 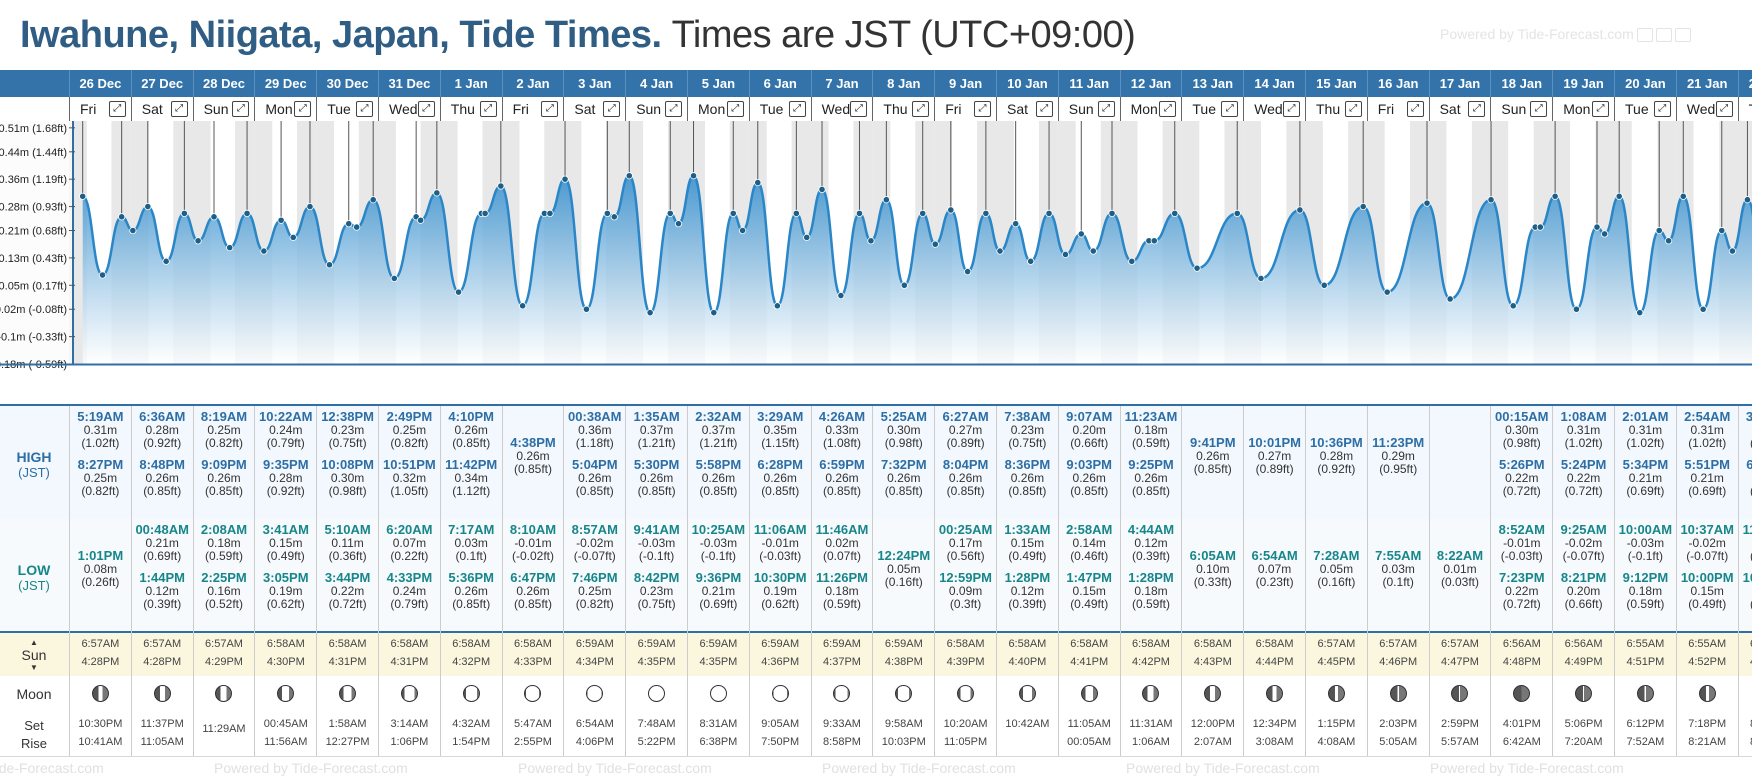 I want to click on low-tide-time: 12:59PM, so click(x=965, y=577).